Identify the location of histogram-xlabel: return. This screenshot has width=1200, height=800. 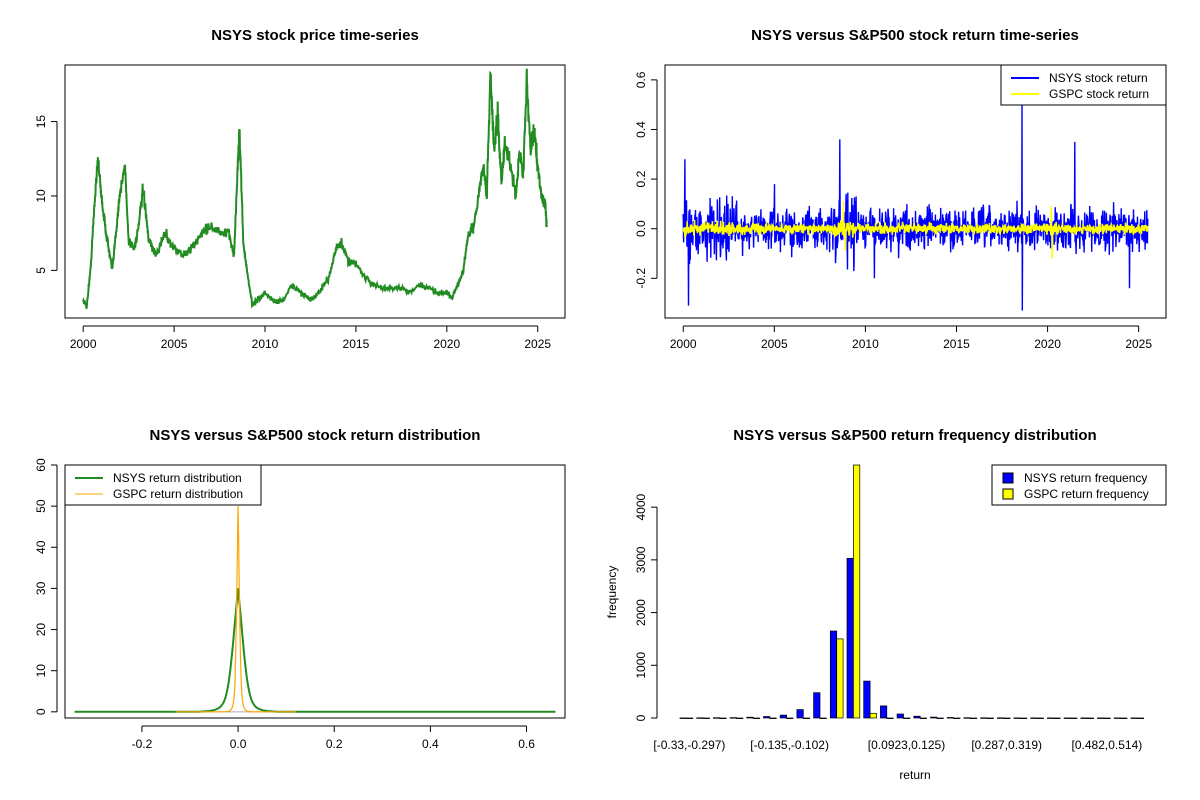
(914, 775).